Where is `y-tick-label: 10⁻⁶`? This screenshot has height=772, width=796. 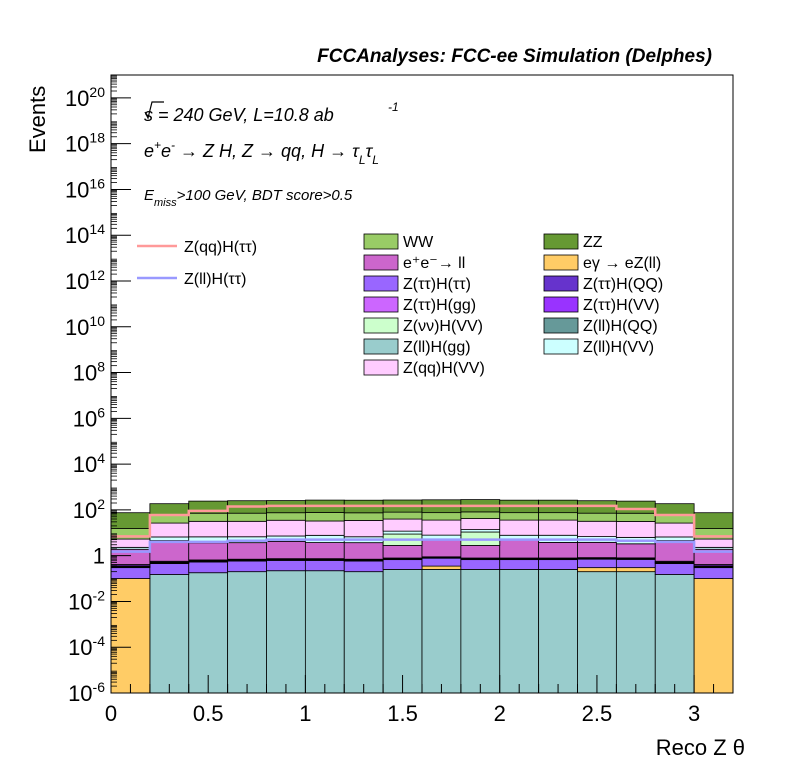 y-tick-label: 10⁻⁶ is located at coordinates (86, 692).